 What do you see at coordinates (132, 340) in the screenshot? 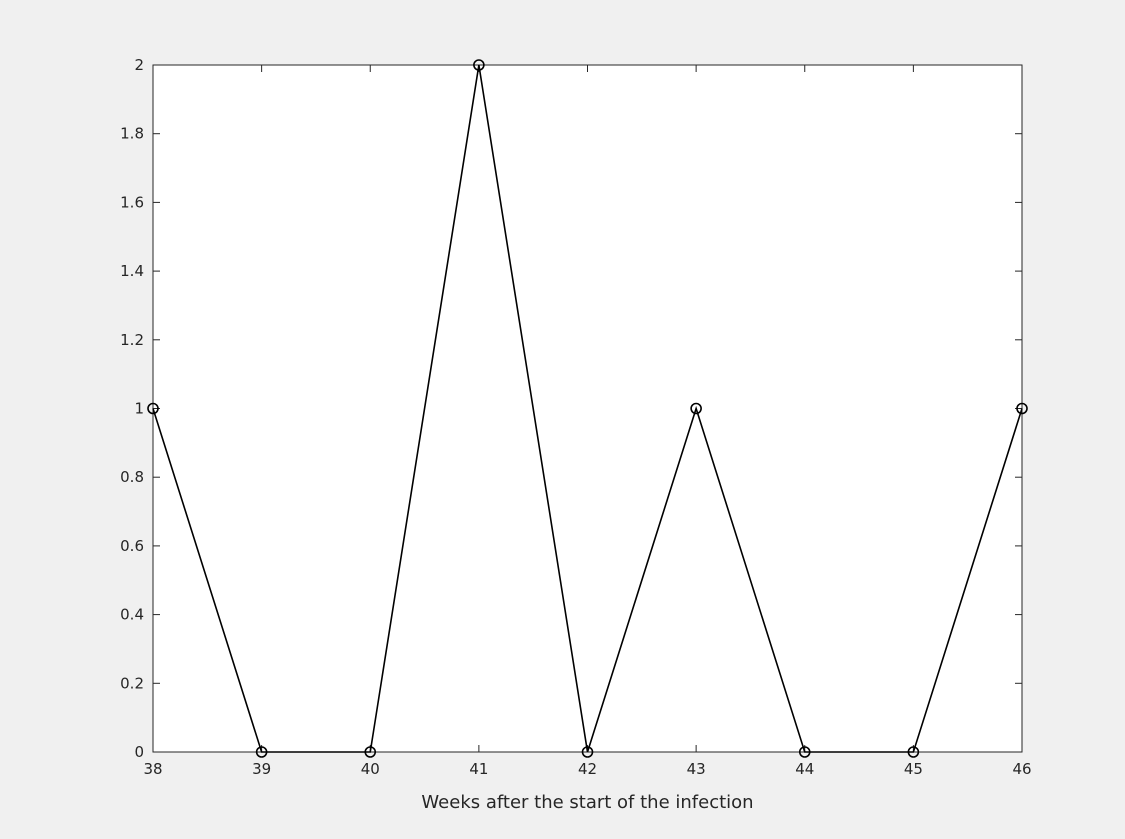
I see `y-tick-label: 1.2` at bounding box center [132, 340].